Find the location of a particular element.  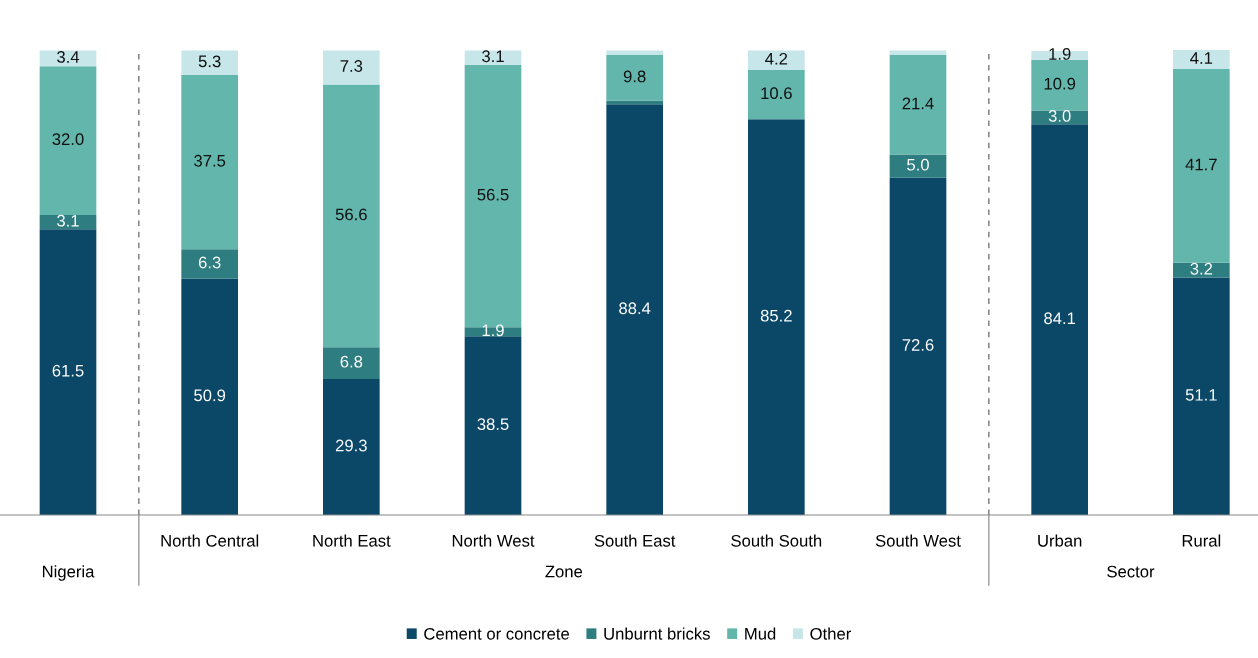

data-label: 72.6 is located at coordinates (918, 345).